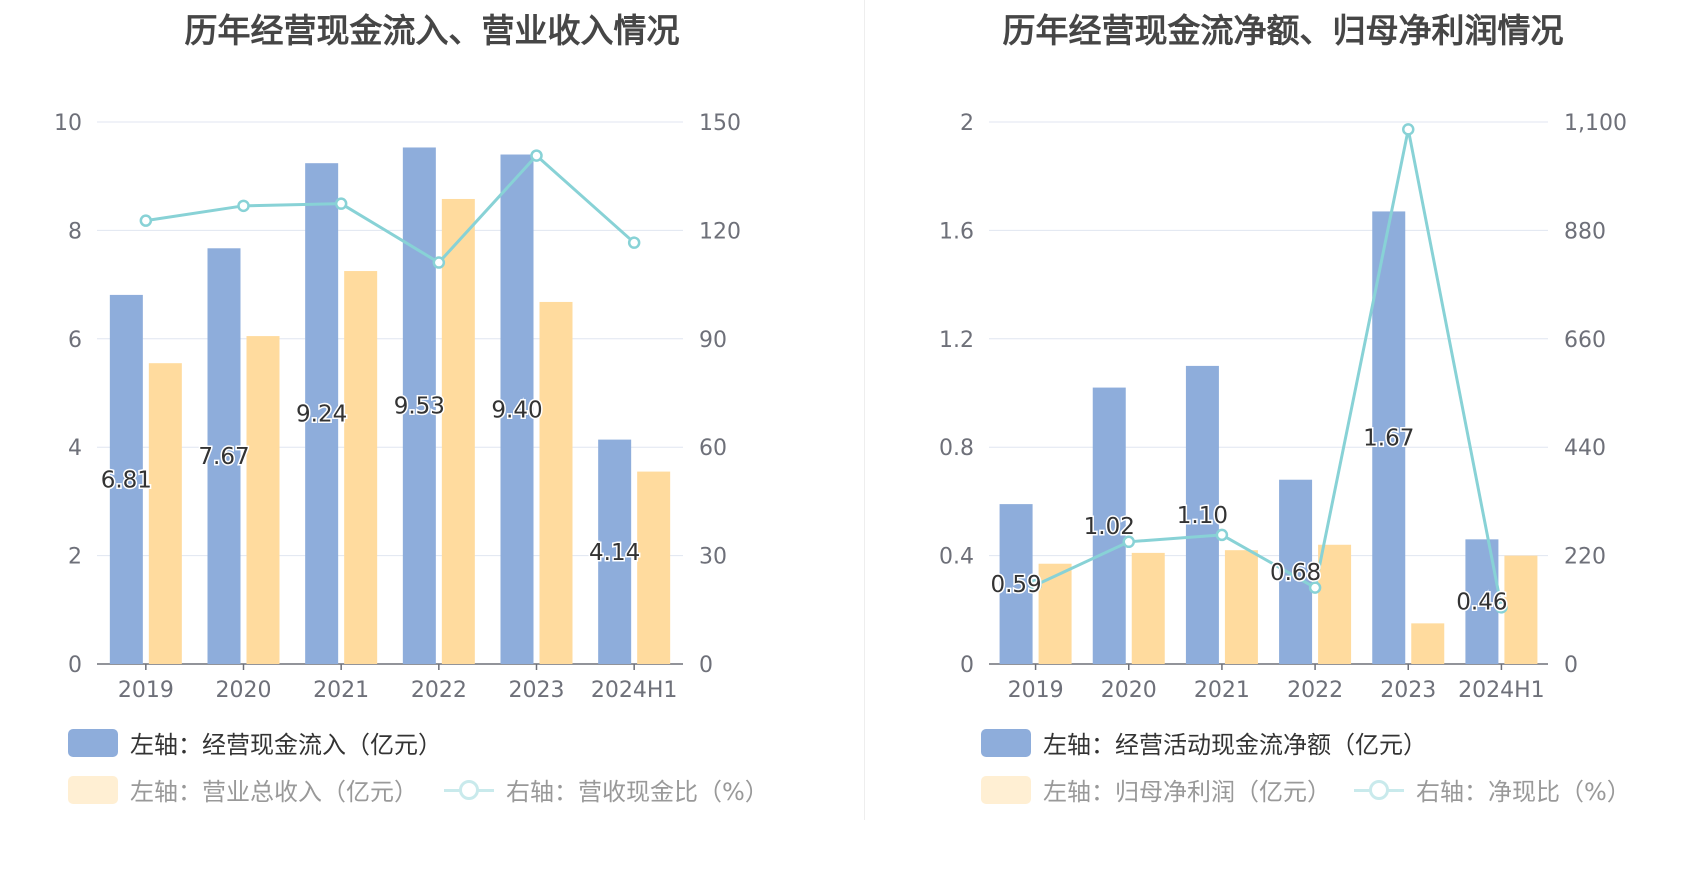 This screenshot has height=874, width=1700. I want to click on legend-item-net-cash-ratio: 右轴：净现比（%）, so click(1492, 789).